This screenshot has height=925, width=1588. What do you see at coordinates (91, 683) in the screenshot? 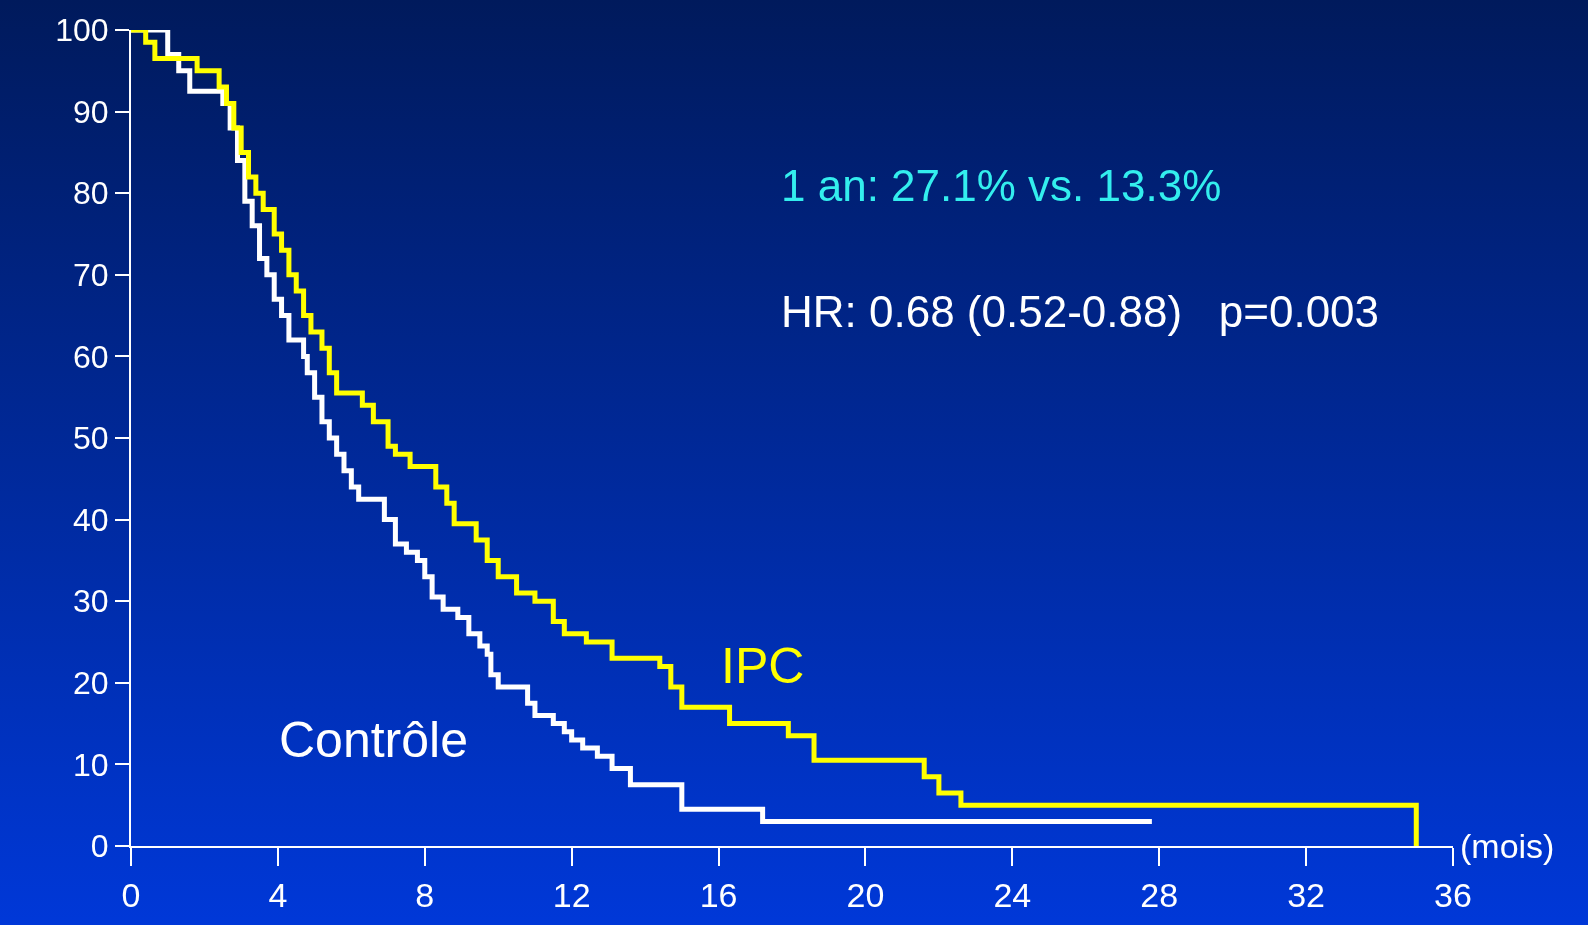
I see `y-tick-label: 20` at bounding box center [91, 683].